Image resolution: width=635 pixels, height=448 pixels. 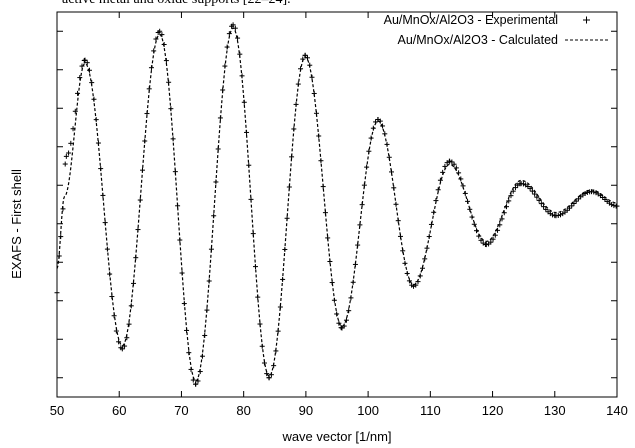 What do you see at coordinates (57, 410) in the screenshot?
I see `x-tick-label: 50` at bounding box center [57, 410].